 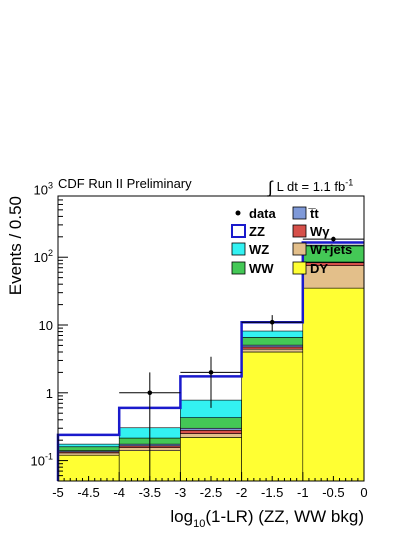 I want to click on legend-swatch-dy, so click(x=299, y=268).